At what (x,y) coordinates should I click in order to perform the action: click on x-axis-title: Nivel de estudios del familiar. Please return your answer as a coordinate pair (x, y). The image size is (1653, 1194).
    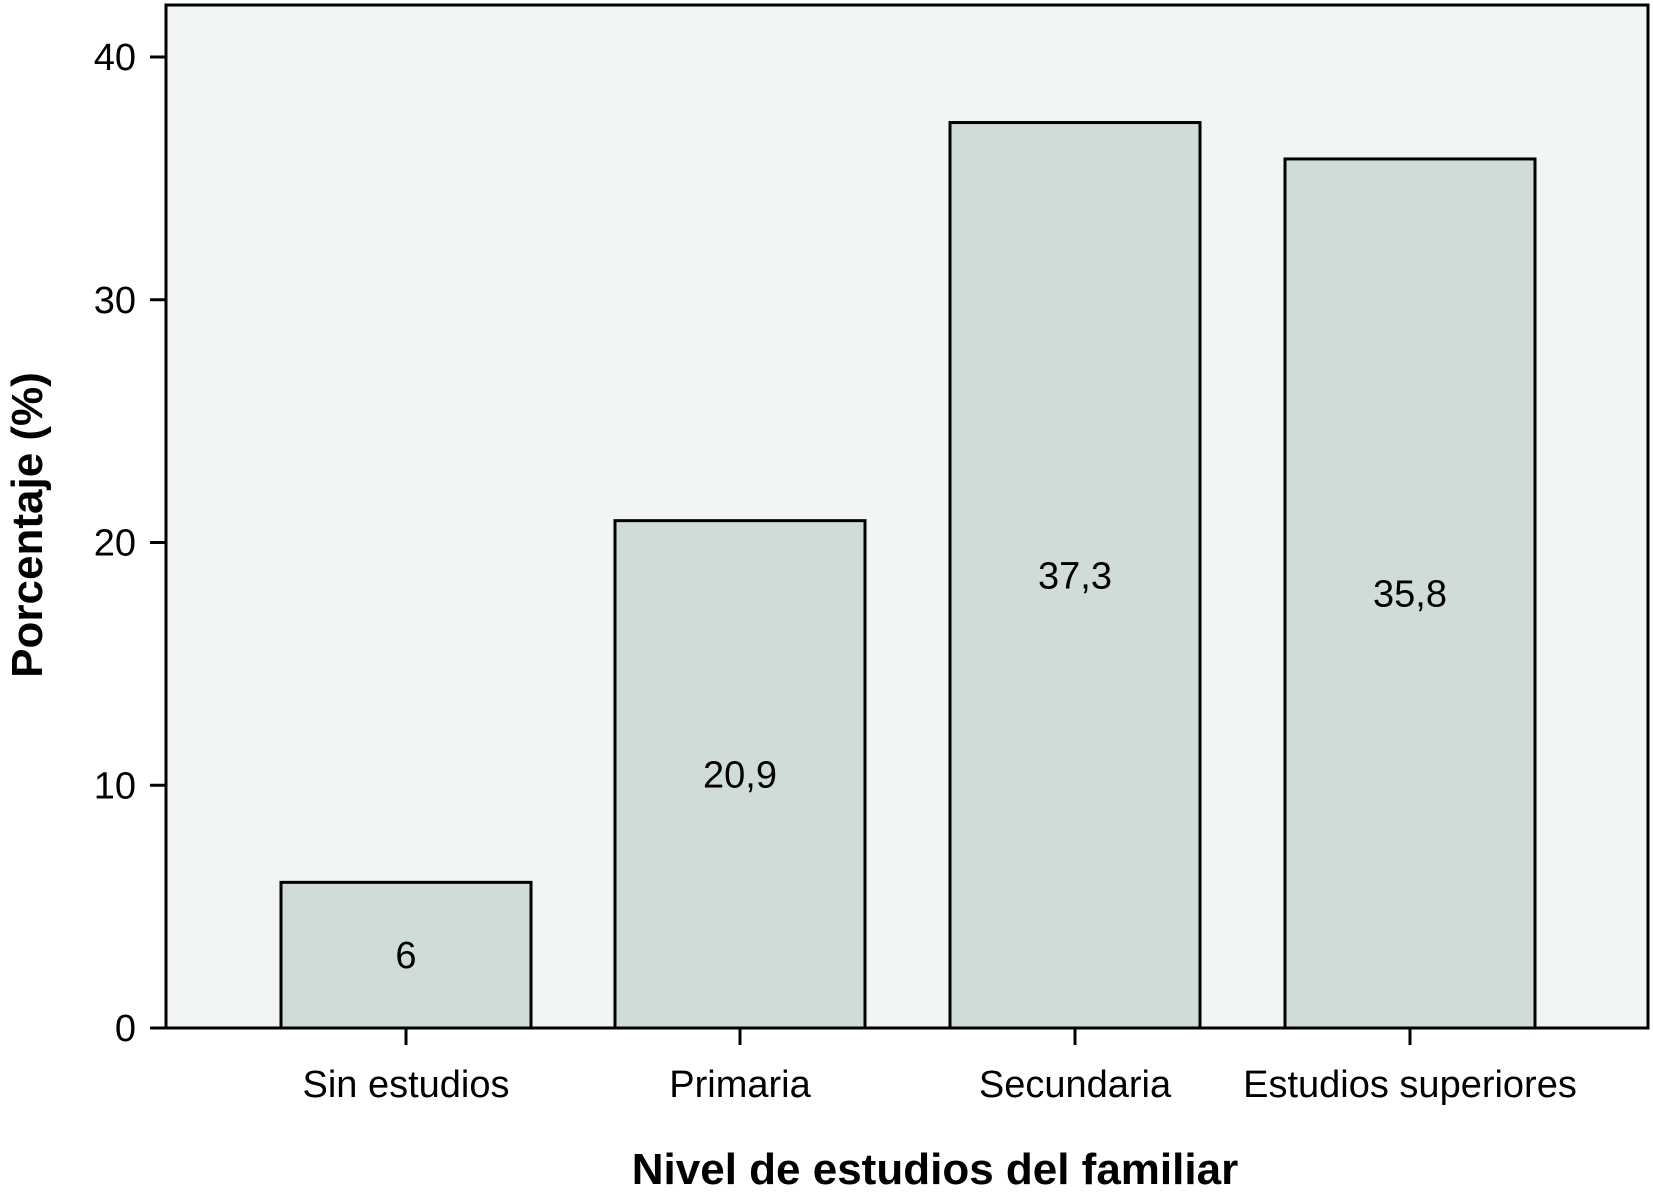
    Looking at the image, I should click on (935, 1169).